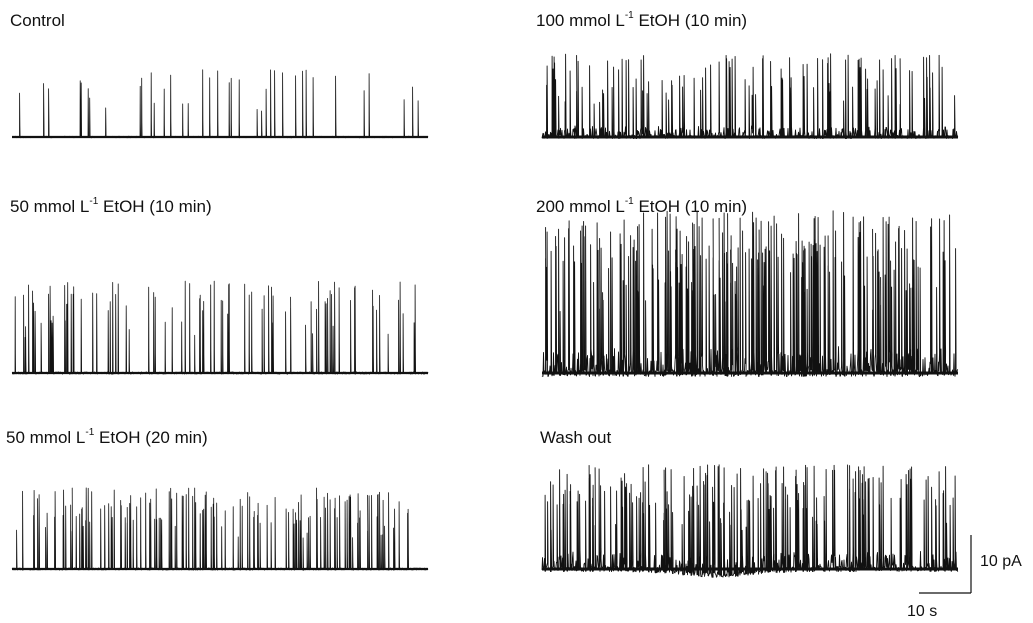 The width and height of the screenshot is (1033, 623). What do you see at coordinates (1001, 562) in the screenshot?
I see `scale-bar-amplitude-label: 10 pA` at bounding box center [1001, 562].